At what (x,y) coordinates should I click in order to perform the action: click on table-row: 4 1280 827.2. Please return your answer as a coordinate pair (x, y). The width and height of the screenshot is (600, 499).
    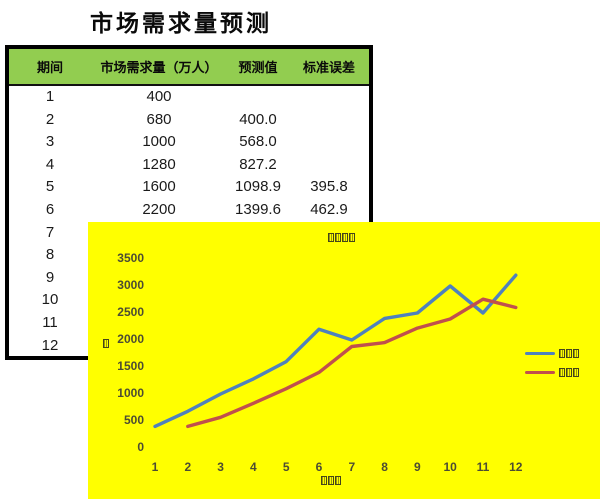
    Looking at the image, I should click on (189, 165).